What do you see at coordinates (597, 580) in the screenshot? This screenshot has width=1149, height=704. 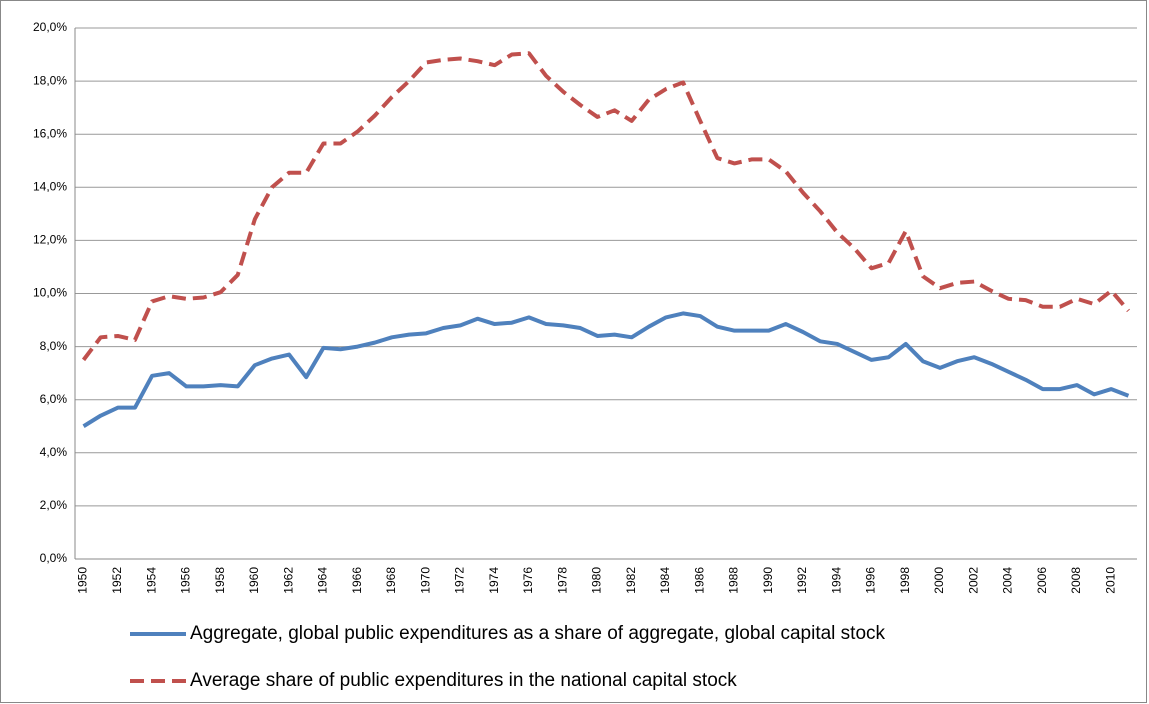 I see `x-tick-label: 1980` at bounding box center [597, 580].